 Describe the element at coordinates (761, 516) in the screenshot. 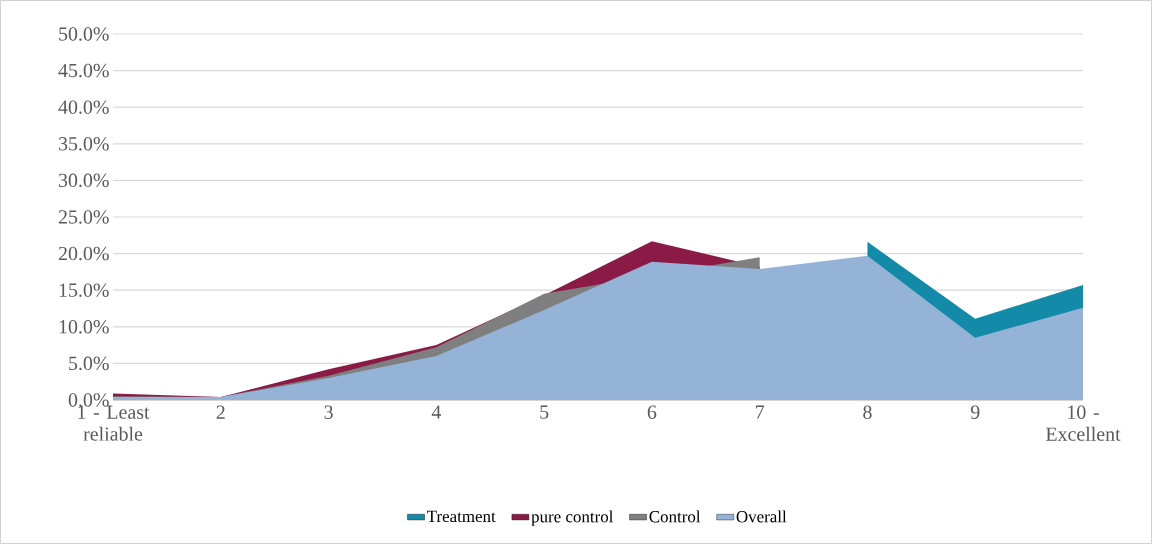

I see `legend-label: Overall` at that location.